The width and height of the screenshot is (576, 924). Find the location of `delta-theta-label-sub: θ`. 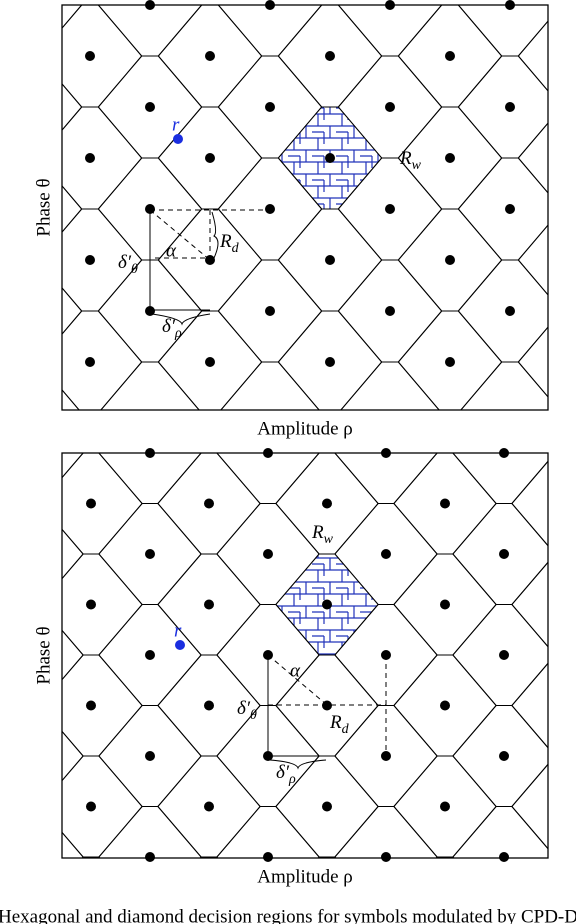

delta-theta-label-sub: θ is located at coordinates (253, 715).